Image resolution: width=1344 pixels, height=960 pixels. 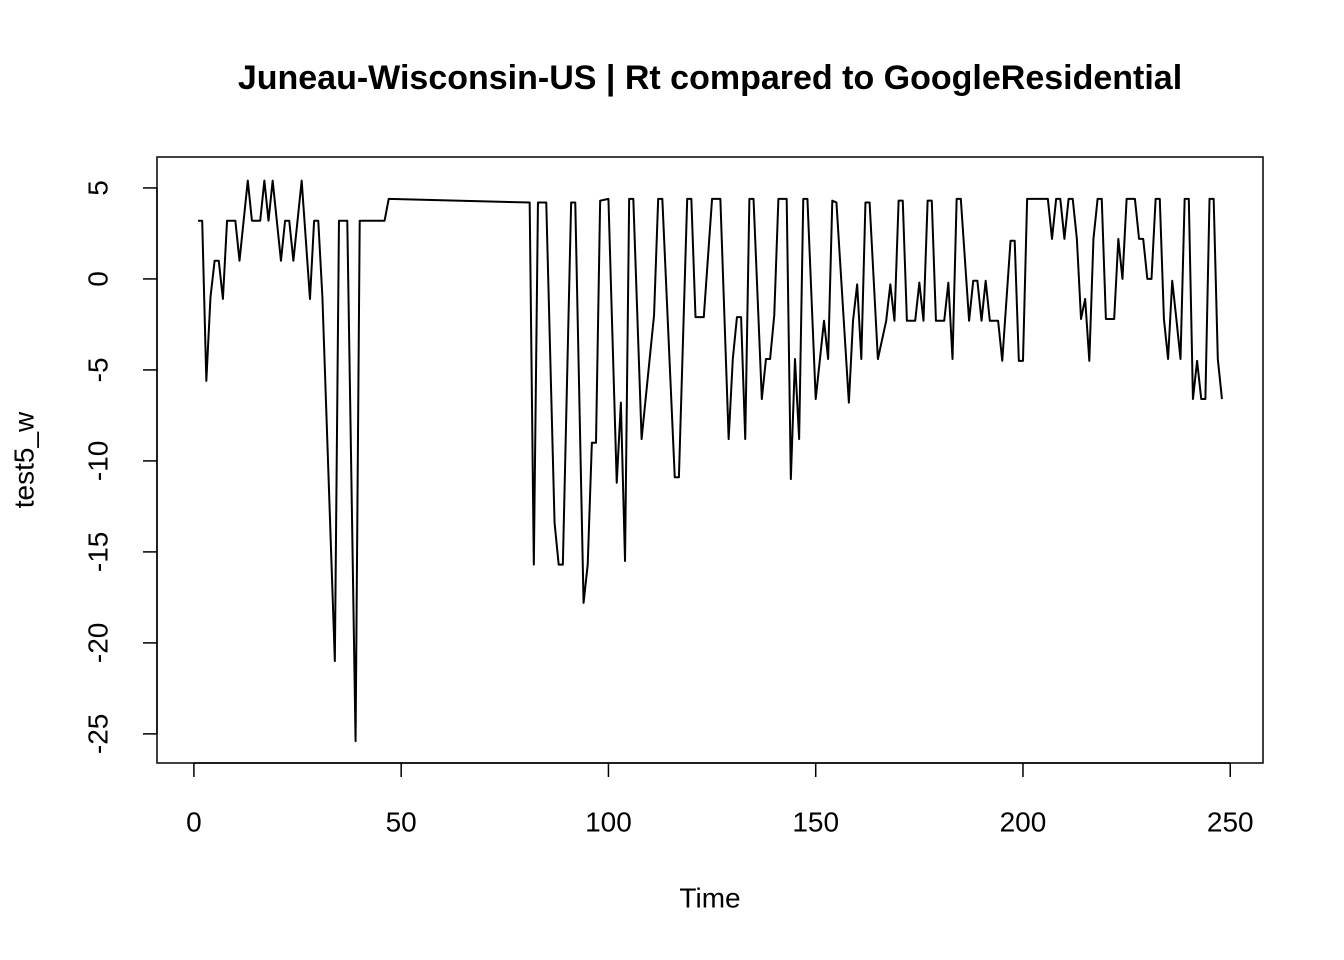 I want to click on y-tick-label: -15, so click(x=97, y=552).